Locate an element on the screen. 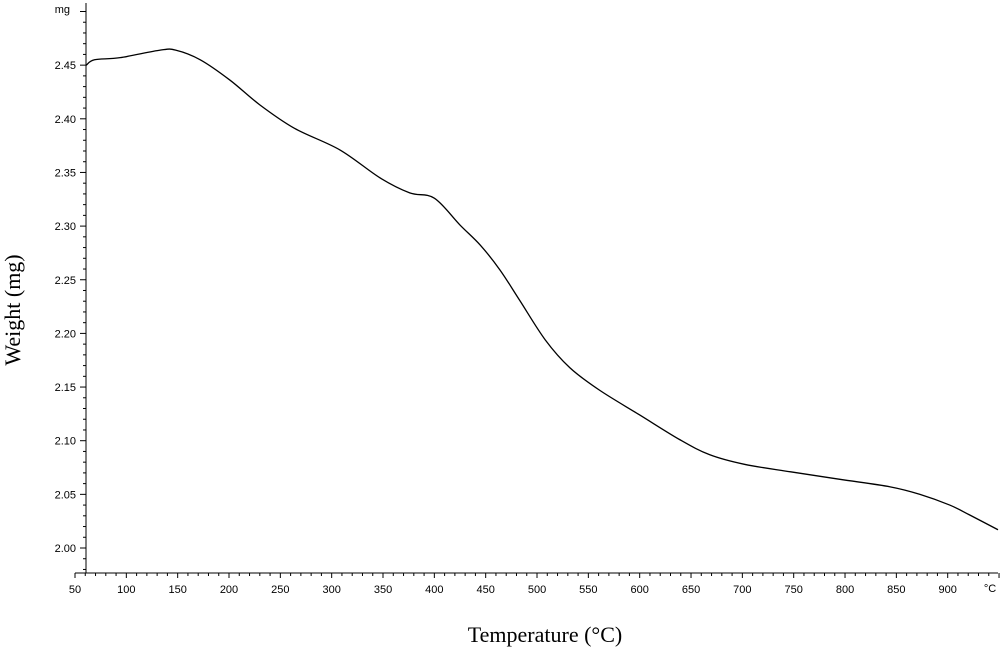 The width and height of the screenshot is (1000, 652). x-tick-label: 900 is located at coordinates (948, 590).